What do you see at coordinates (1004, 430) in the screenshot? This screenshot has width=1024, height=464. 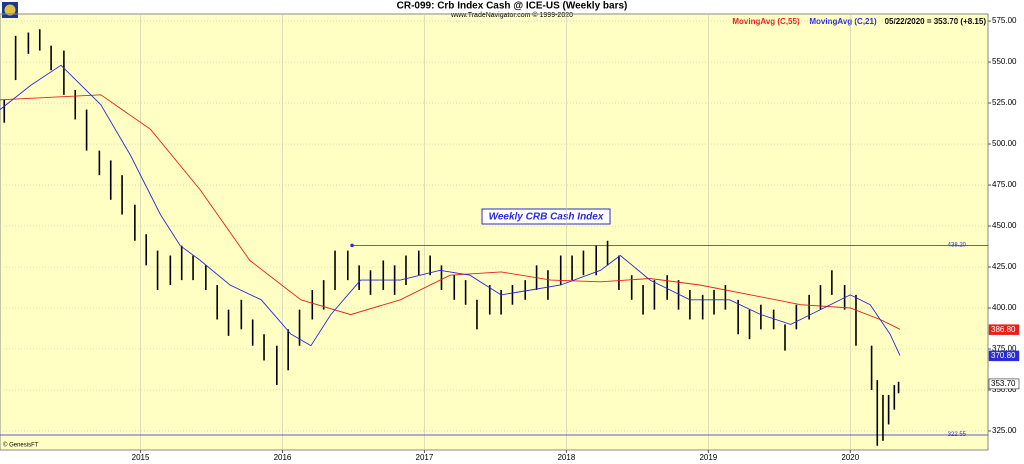 I see `y-tick-label: 325.00` at bounding box center [1004, 430].